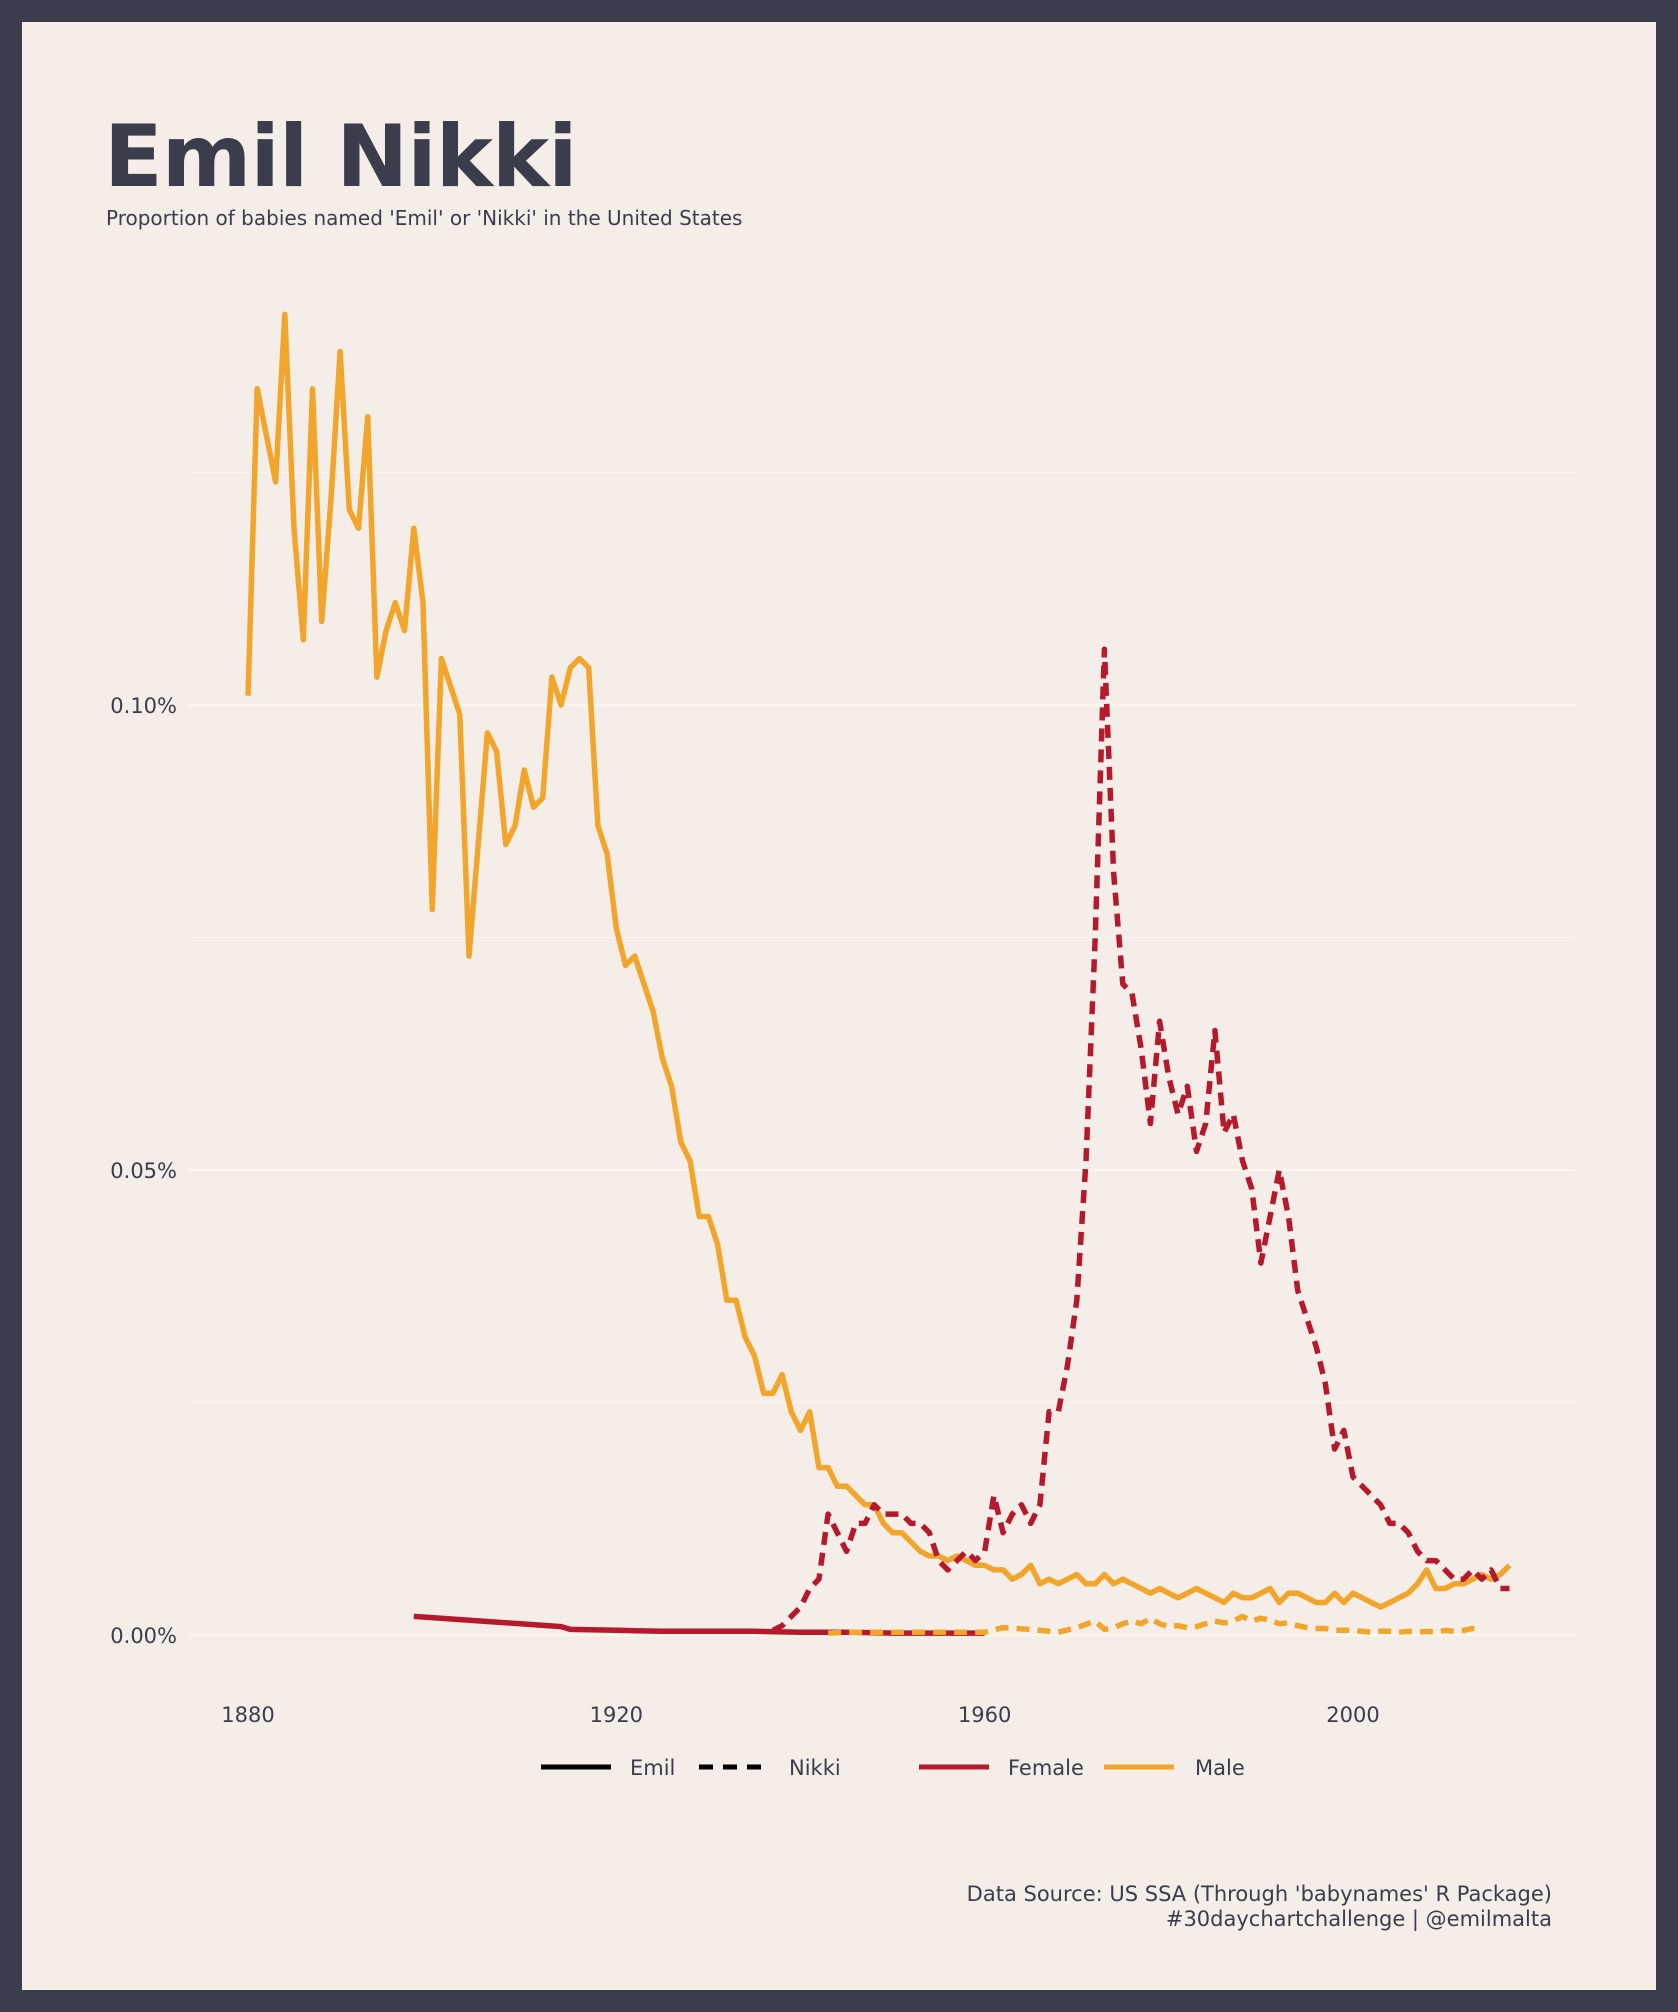  I want to click on legend-label-emil: Emil, so click(652, 1768).